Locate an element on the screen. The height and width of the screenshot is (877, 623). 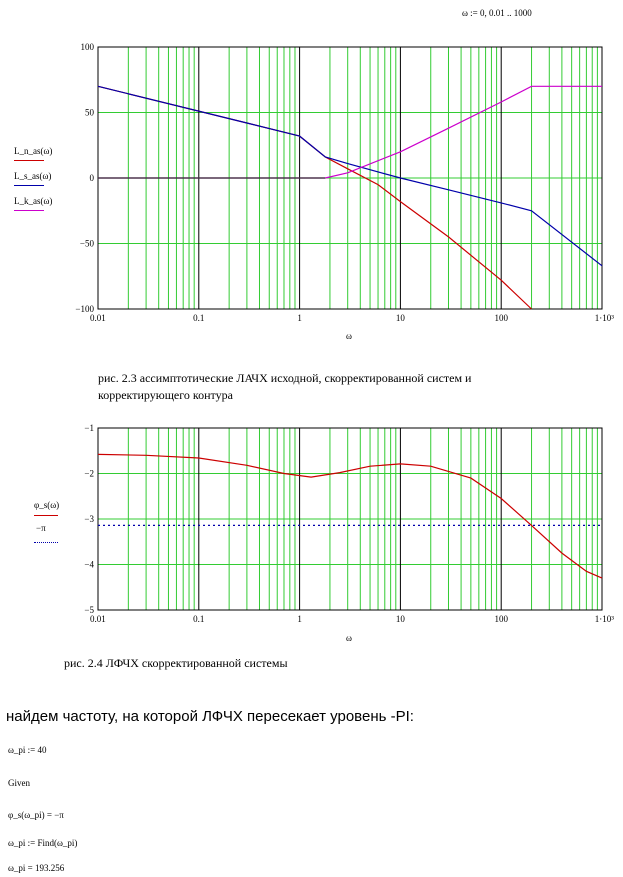
legend-line-minus-pi is located at coordinates (46, 542).